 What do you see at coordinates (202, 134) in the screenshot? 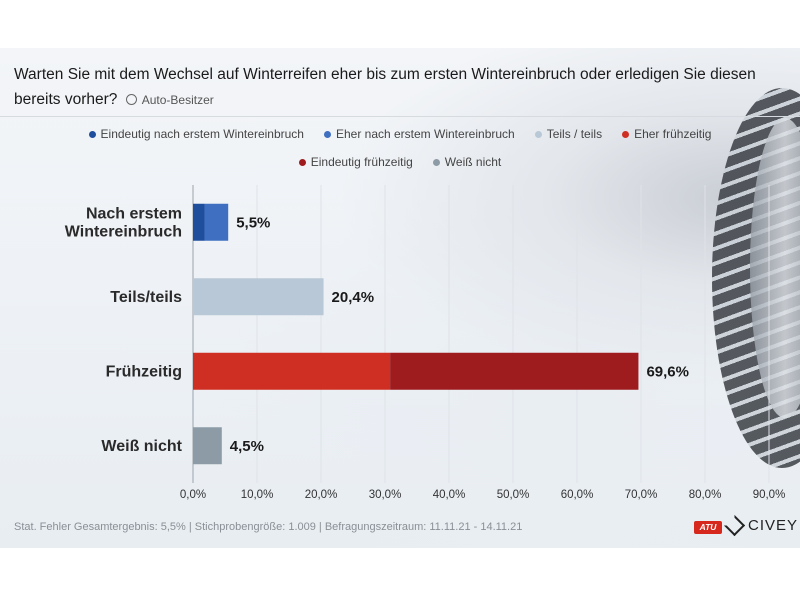
I see `legend-label: Eindeutig nach erstem Wintereinbruch` at bounding box center [202, 134].